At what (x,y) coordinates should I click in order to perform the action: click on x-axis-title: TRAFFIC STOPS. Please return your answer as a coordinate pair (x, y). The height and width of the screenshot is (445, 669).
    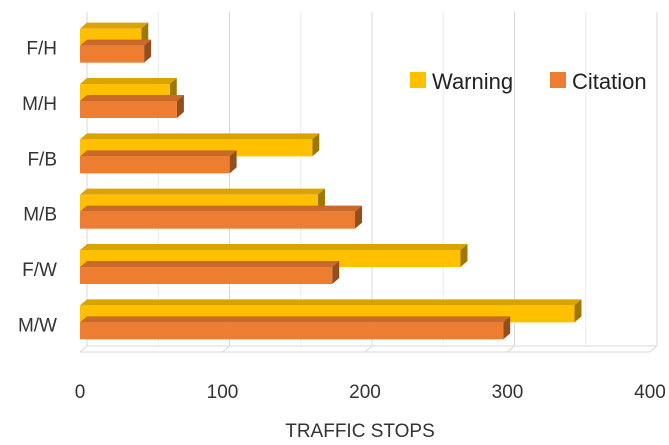
    Looking at the image, I should click on (360, 431).